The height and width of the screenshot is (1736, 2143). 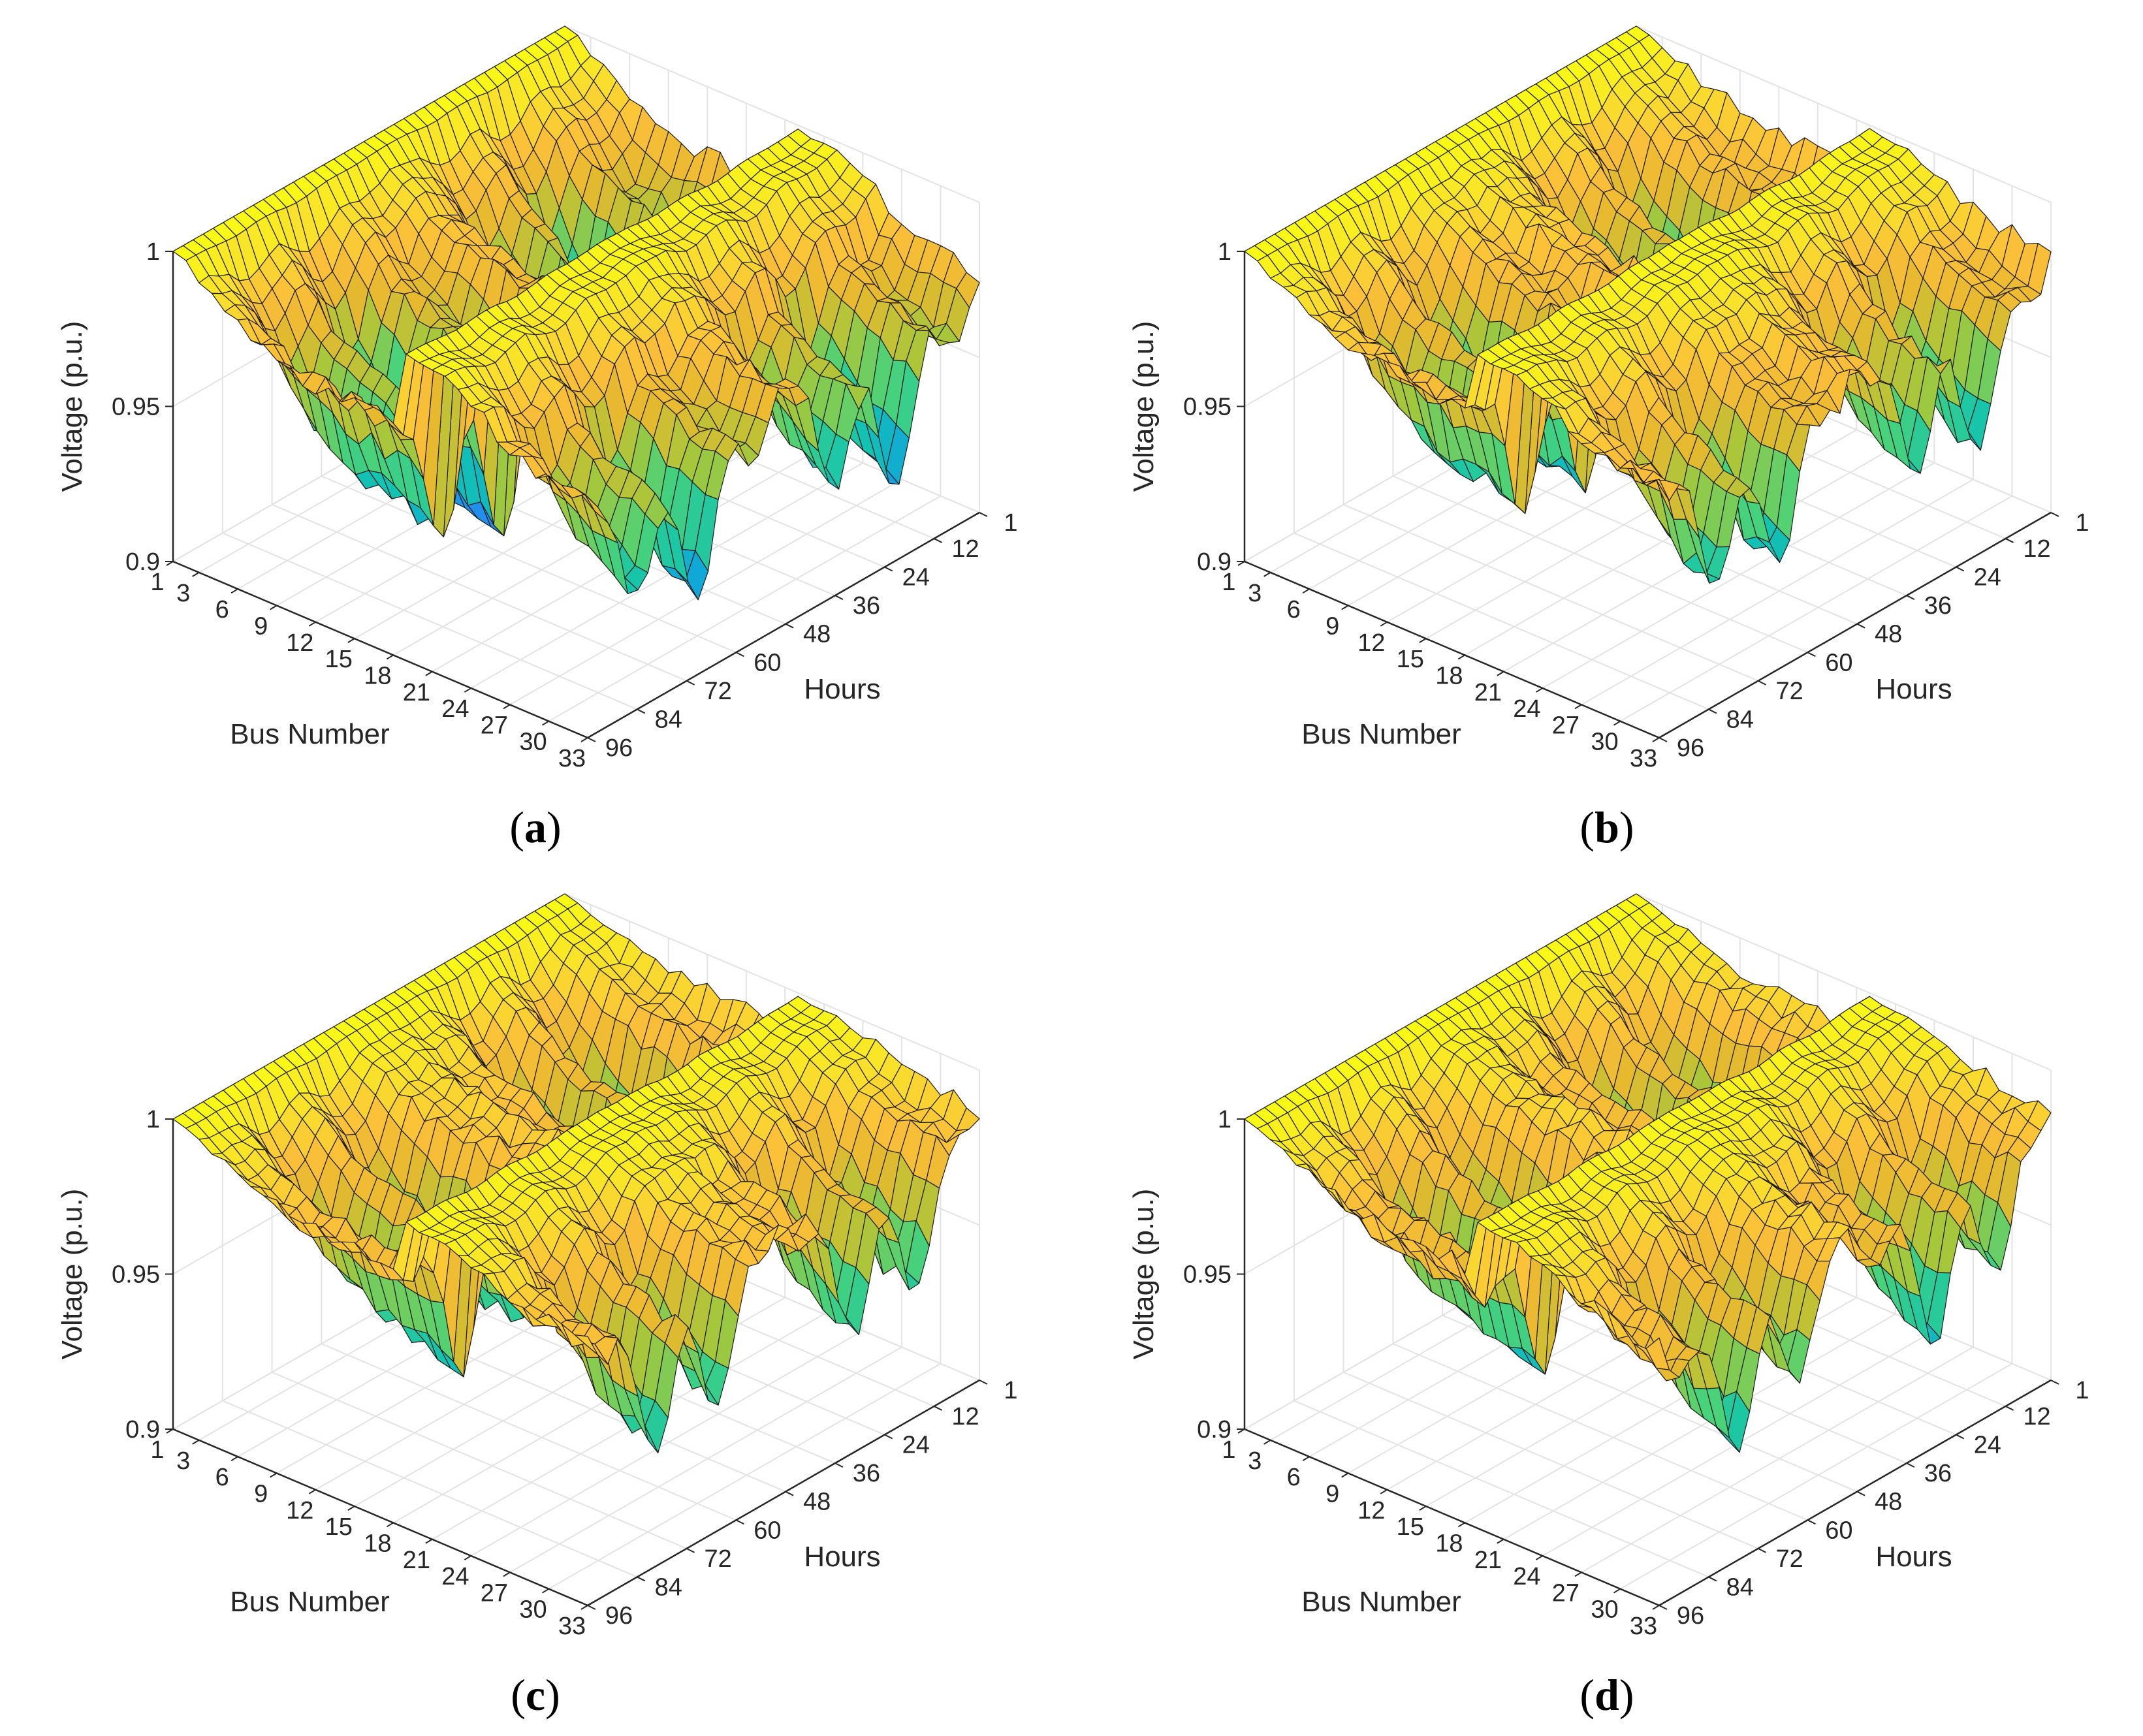 I want to click on panel-caption: (c), so click(x=535, y=1695).